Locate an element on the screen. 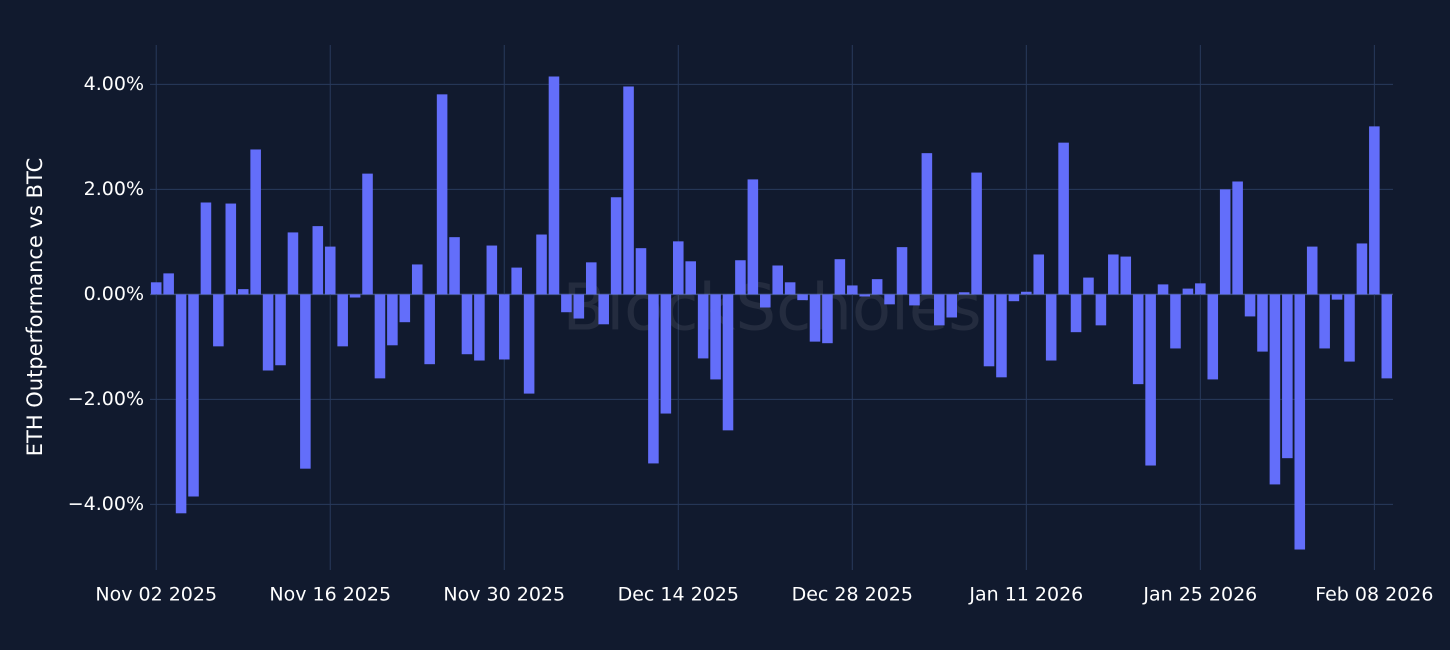 This screenshot has height=650, width=1450. y-axis-title: ETH Outperformance vs BTC is located at coordinates (35, 307).